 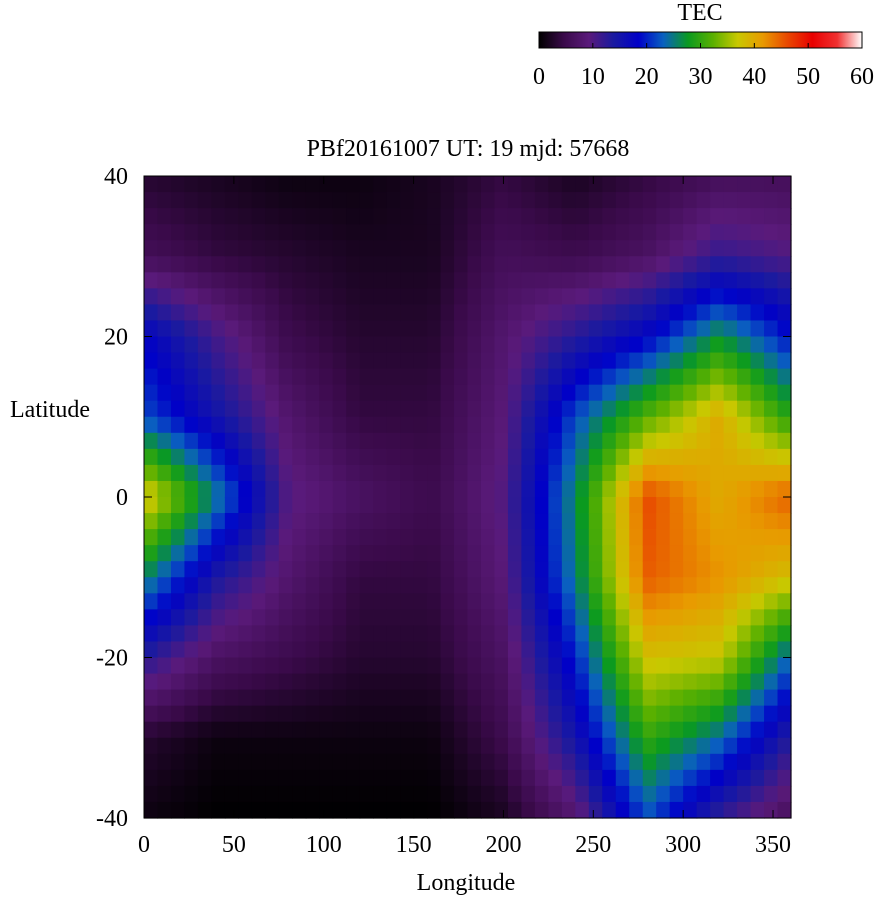 What do you see at coordinates (699, 13) in the screenshot?
I see `colorbar-label: TEC` at bounding box center [699, 13].